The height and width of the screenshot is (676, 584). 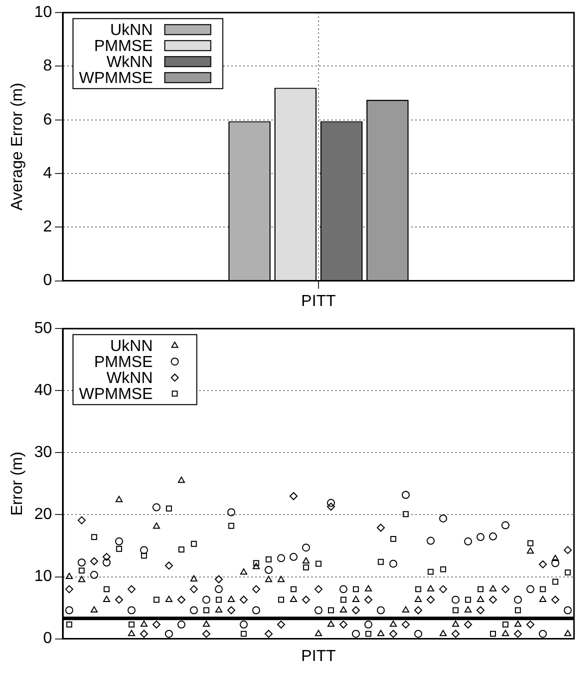 I want to click on legend-label: UkNN, so click(x=131, y=347).